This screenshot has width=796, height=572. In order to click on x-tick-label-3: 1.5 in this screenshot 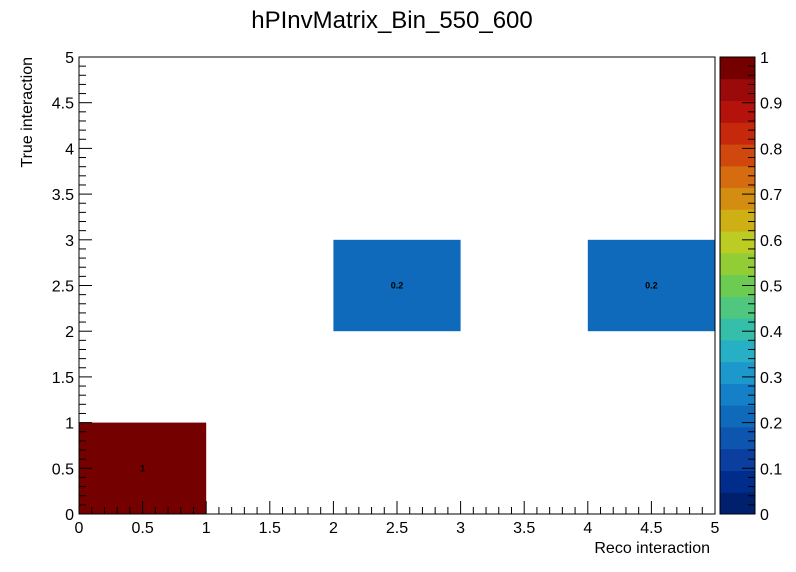, I will do `click(270, 528)`.